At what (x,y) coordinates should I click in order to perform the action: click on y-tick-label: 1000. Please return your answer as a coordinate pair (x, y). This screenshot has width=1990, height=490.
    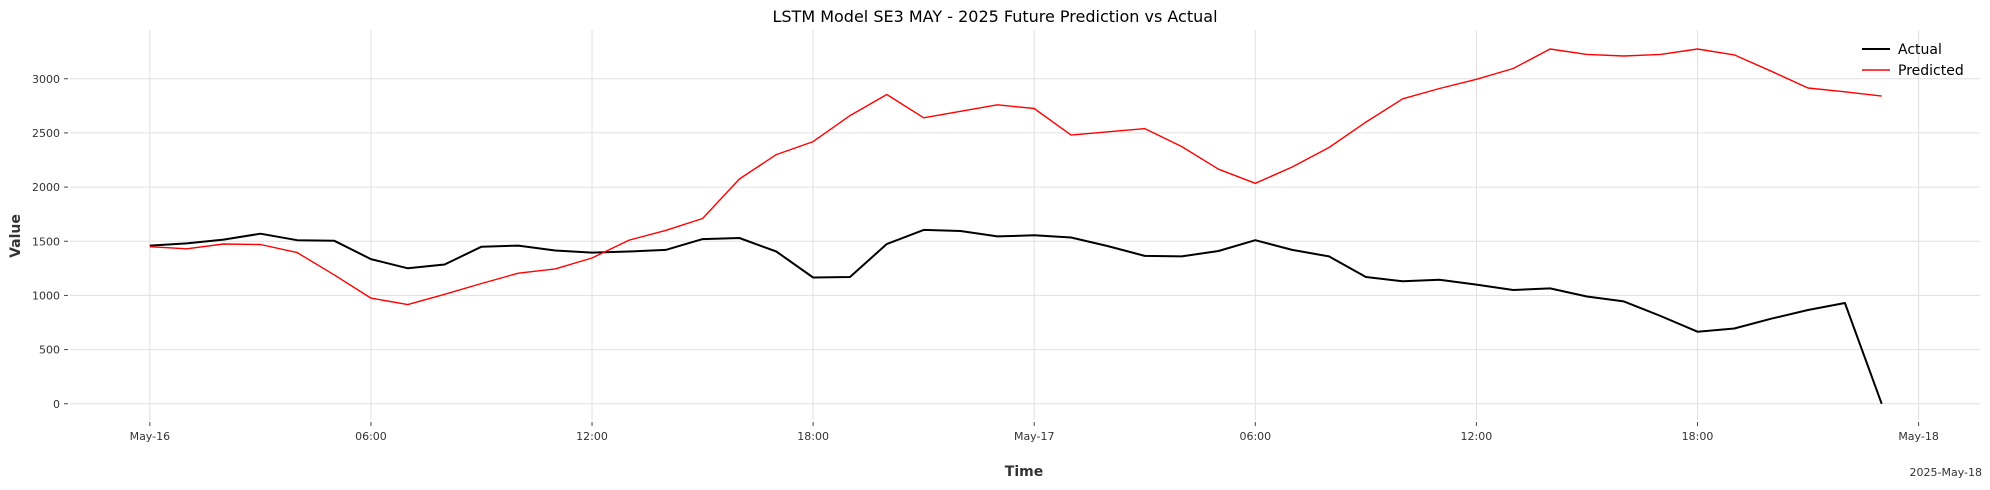
    Looking at the image, I should click on (46, 295).